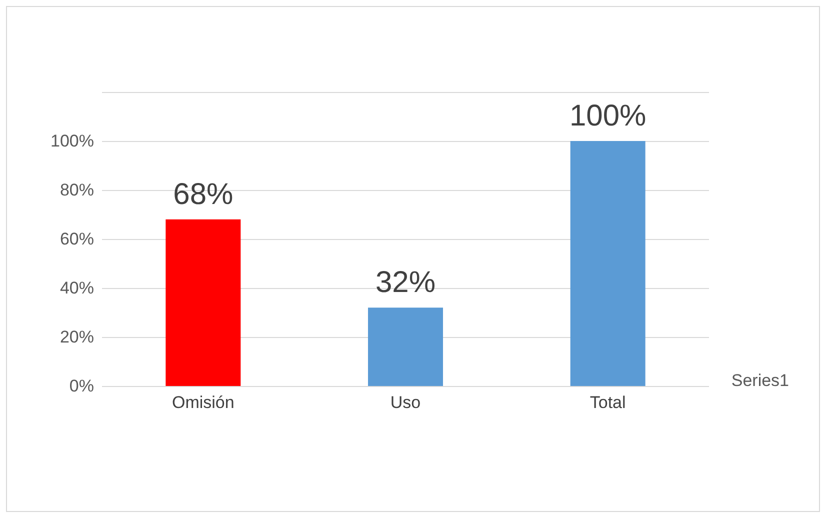 This screenshot has width=827, height=518. Describe the element at coordinates (77, 337) in the screenshot. I see `y-tick-label: 20%` at that location.